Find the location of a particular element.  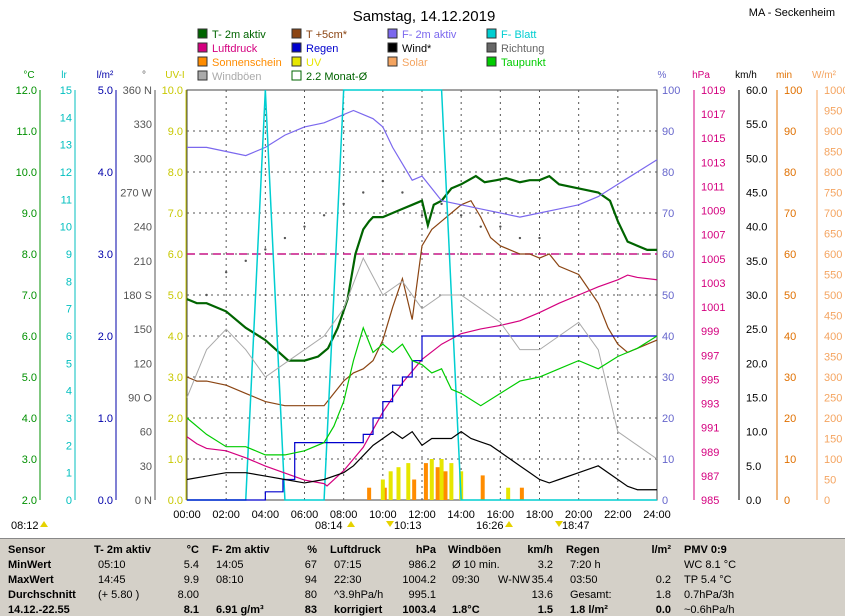

sunrise-left-label: 08:12 is located at coordinates (25, 526).